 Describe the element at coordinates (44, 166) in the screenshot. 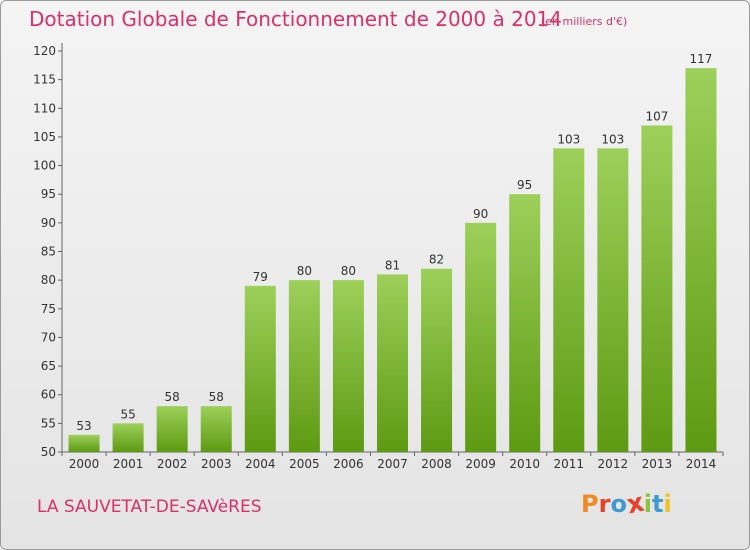

I see `y-tick-label: 100` at that location.